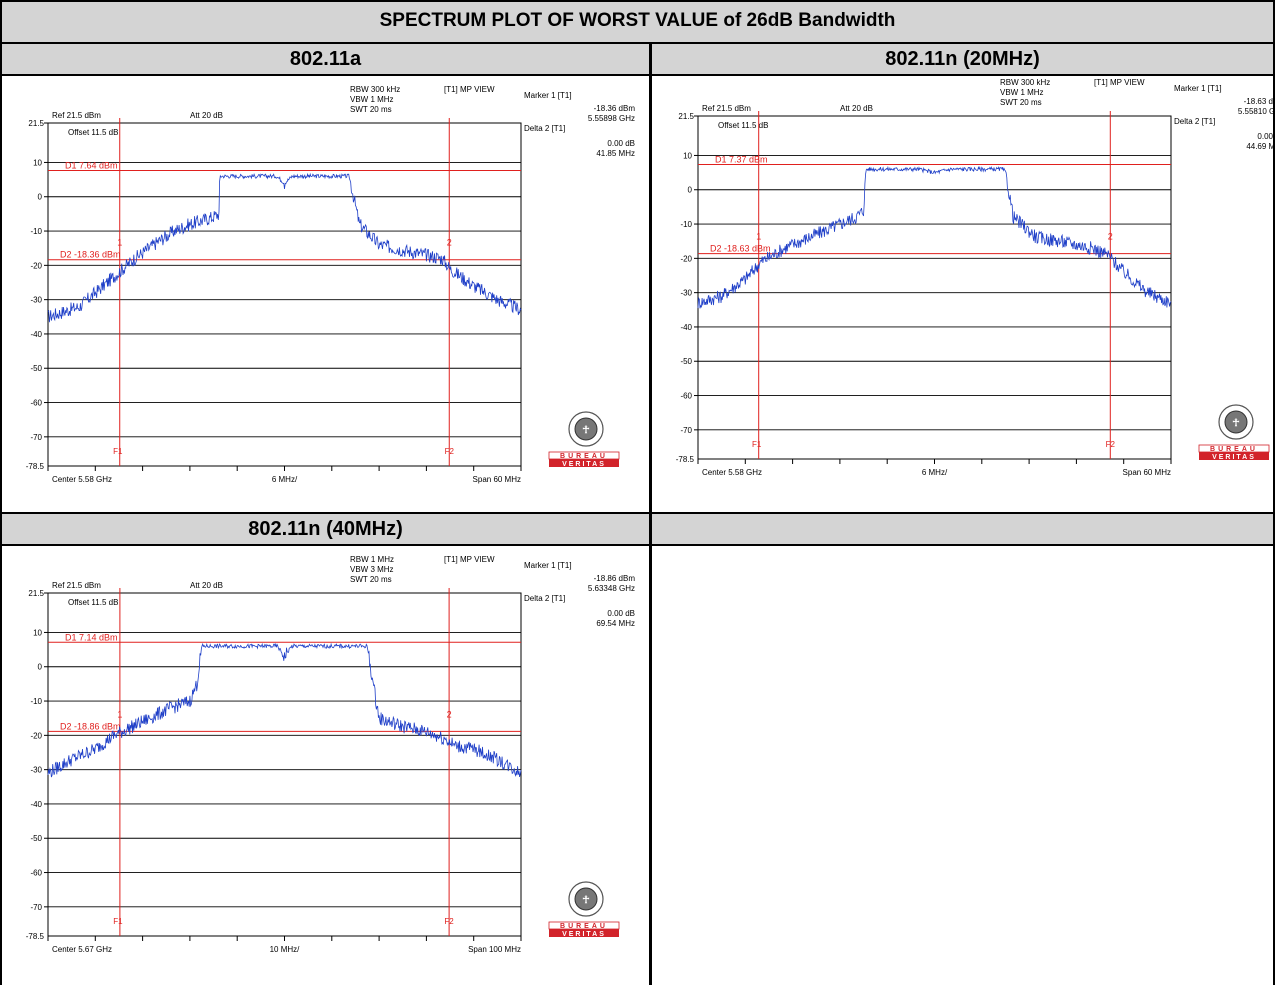 The height and width of the screenshot is (990, 1277). I want to click on y-tick-label: -10, so click(686, 224).